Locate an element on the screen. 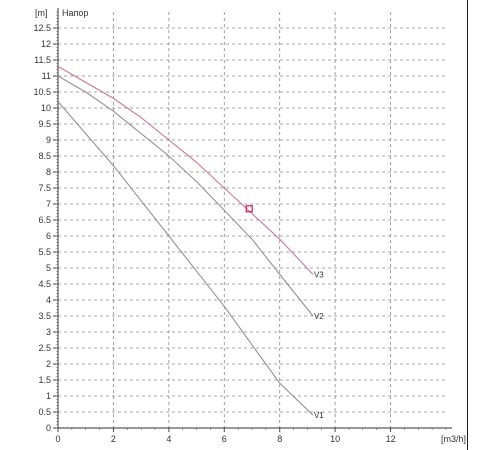 This screenshot has height=450, width=500. x-axis-label: [m3/h] is located at coordinates (453, 439).